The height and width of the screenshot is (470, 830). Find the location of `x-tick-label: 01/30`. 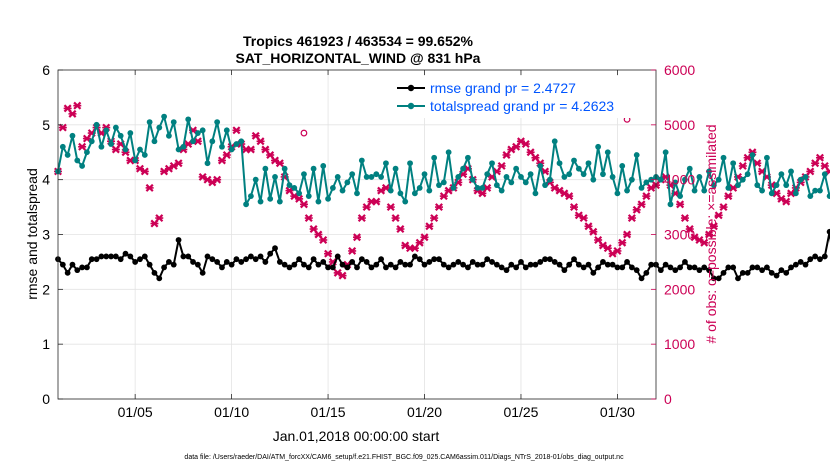

x-tick-label: 01/30 is located at coordinates (617, 412).